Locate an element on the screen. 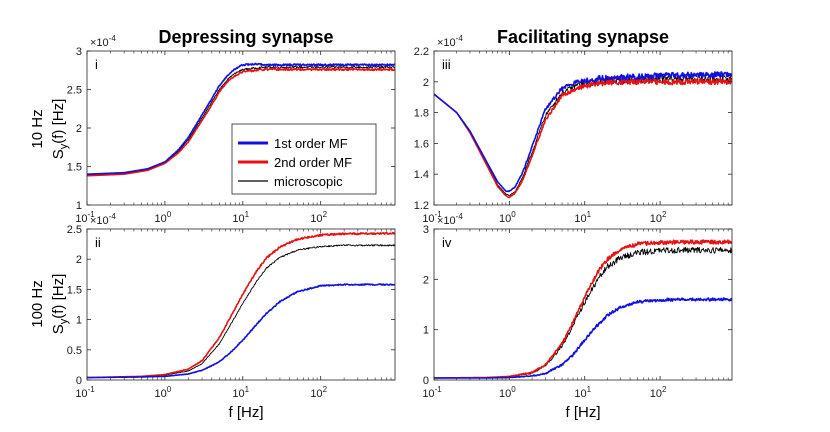  y-axis-label-bottom: Sy(f) [Hz] is located at coordinates (60, 304).